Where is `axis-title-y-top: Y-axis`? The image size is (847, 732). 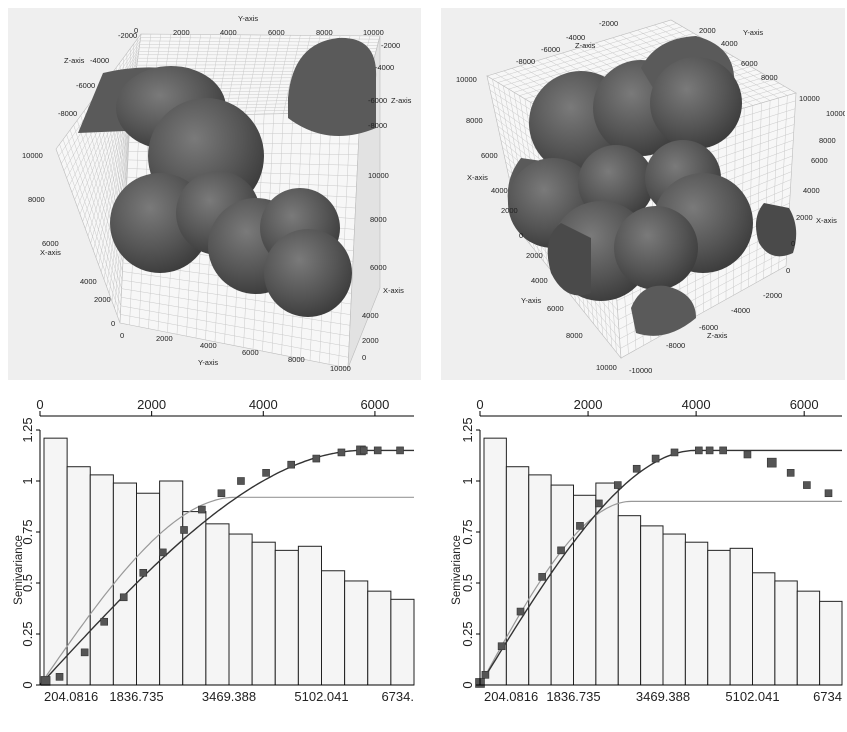 axis-title-y-top: Y-axis is located at coordinates (248, 18).